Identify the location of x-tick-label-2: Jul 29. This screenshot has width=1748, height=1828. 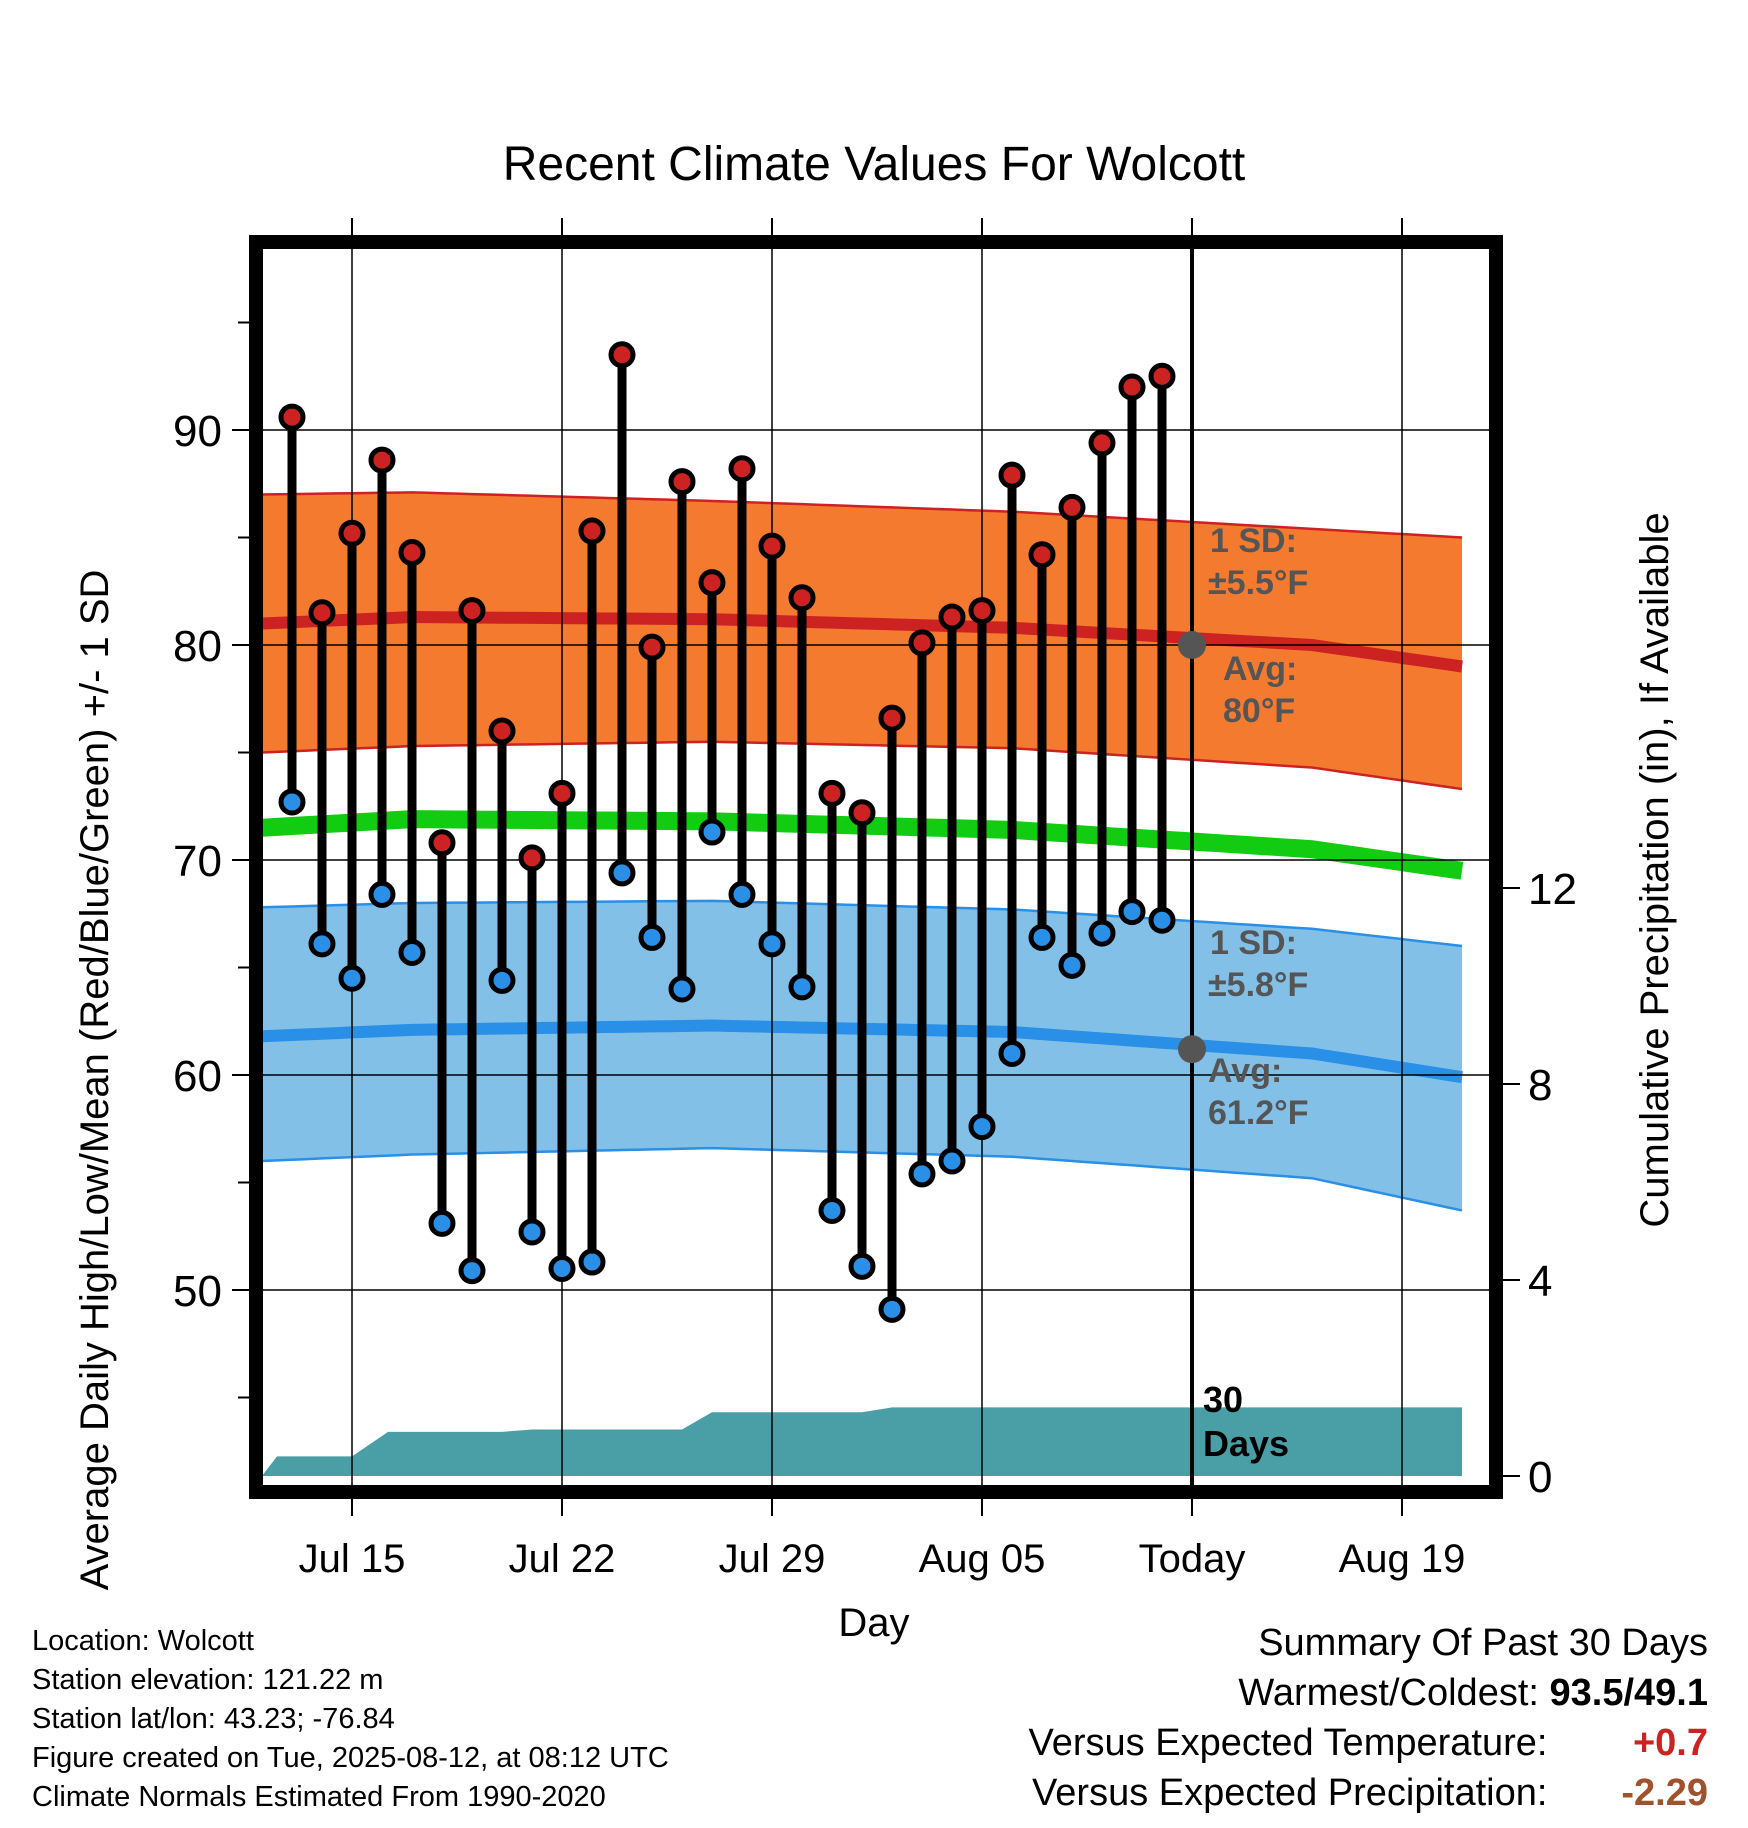
(772, 1559).